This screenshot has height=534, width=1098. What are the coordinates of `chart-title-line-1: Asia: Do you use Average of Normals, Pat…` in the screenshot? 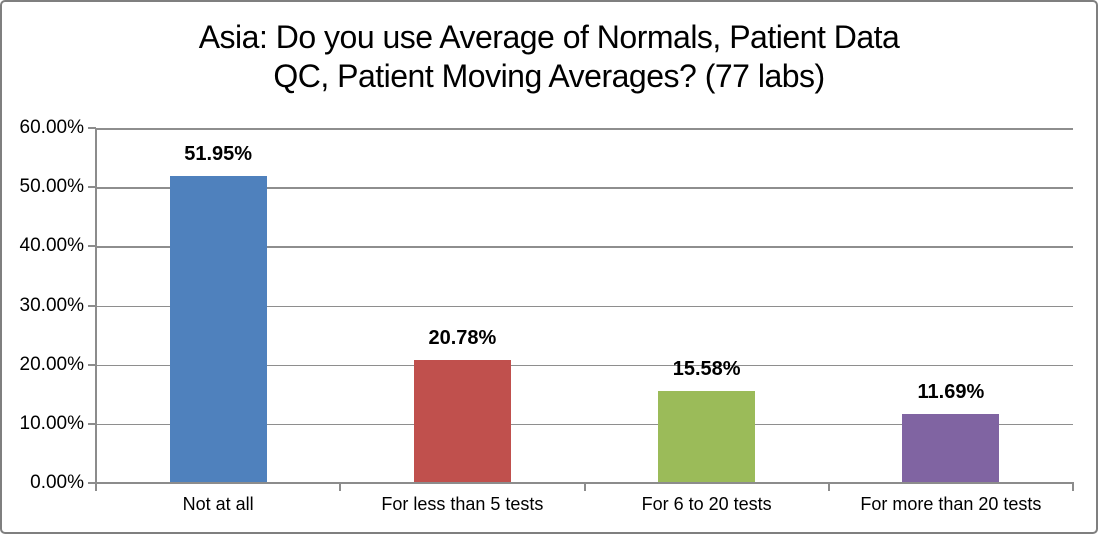 It's located at (549, 37).